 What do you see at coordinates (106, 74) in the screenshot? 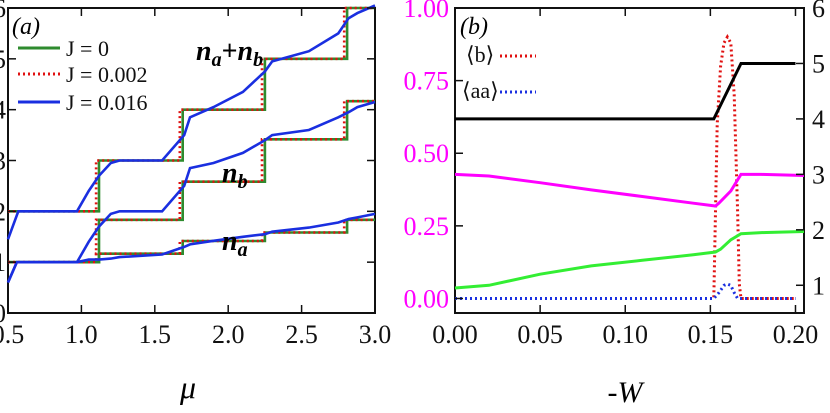
I see `legend-label-j0002: J = 0.002` at bounding box center [106, 74].